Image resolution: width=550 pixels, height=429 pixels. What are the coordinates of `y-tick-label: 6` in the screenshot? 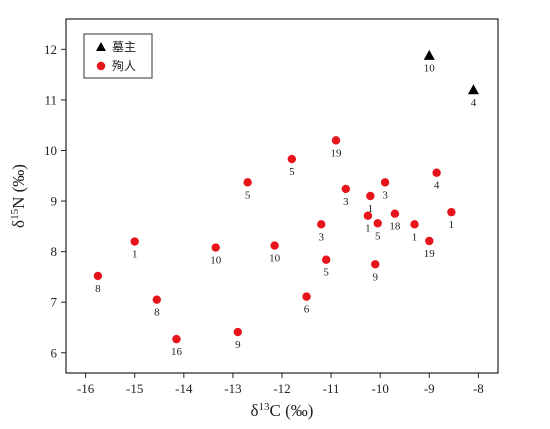 It's located at (54, 352).